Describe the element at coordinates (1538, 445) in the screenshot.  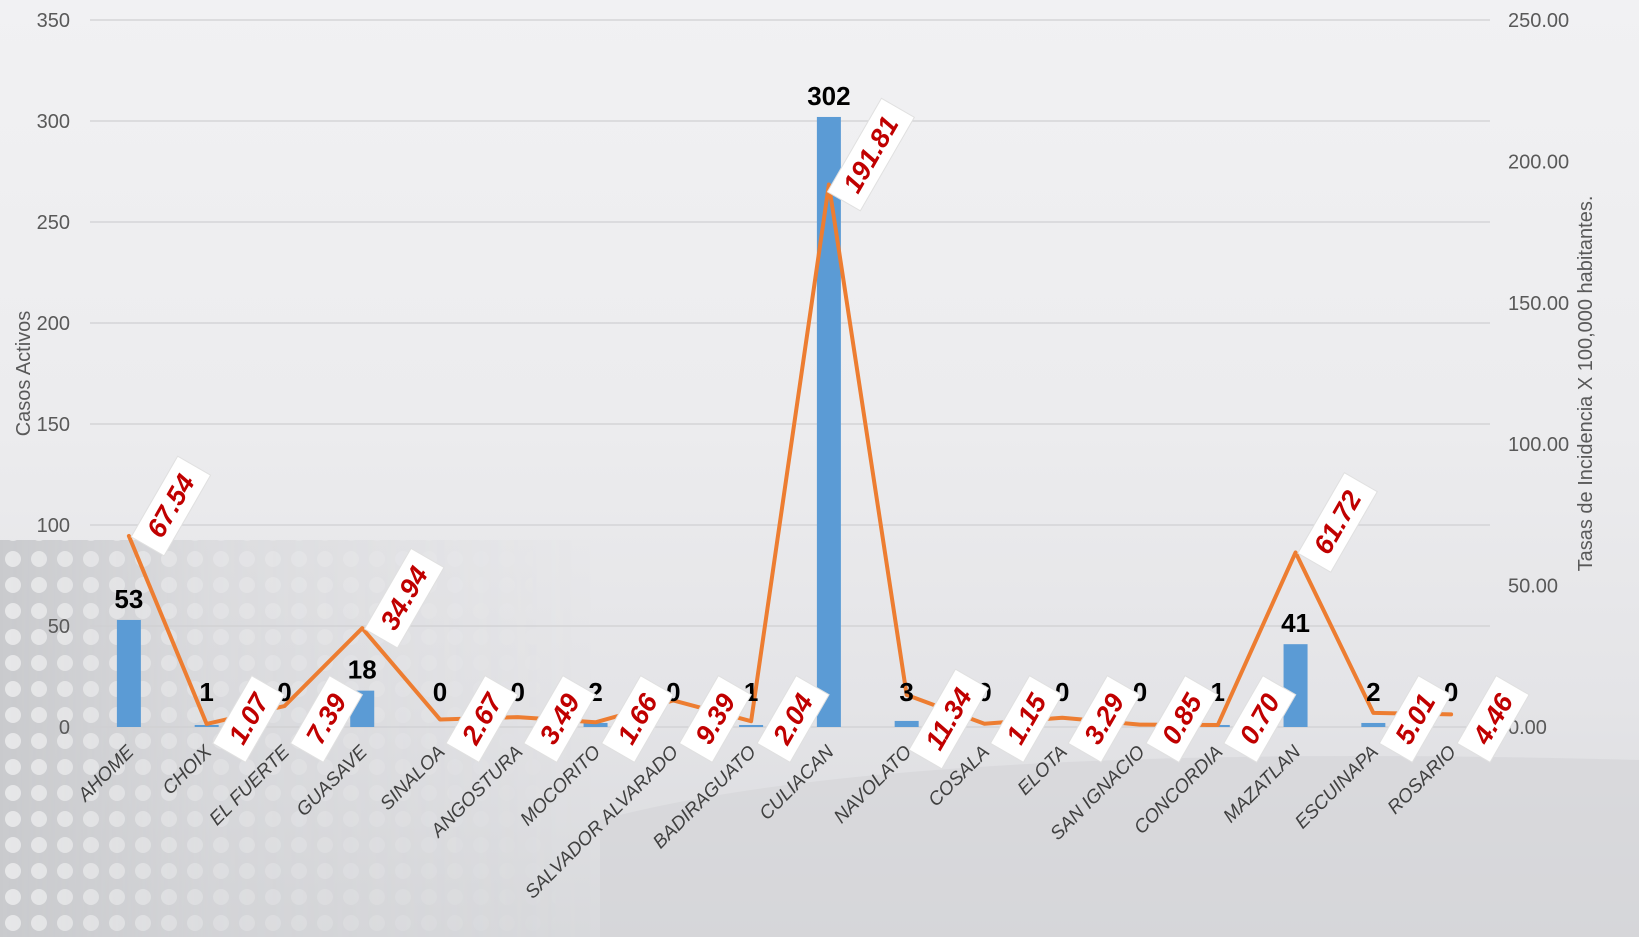
I see `right-tick-label: 100.00` at that location.